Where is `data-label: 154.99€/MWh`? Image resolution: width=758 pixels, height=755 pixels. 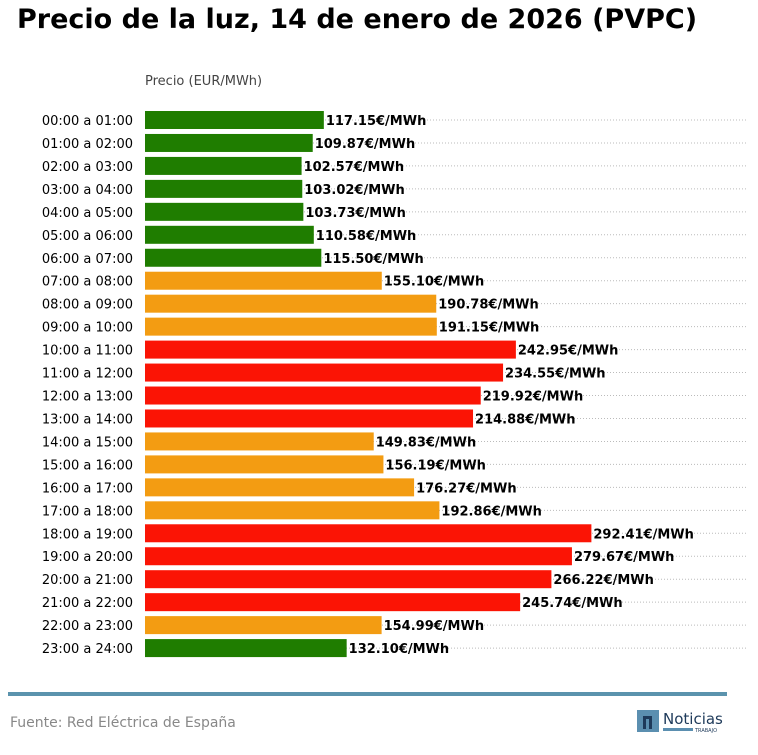
data-label: 154.99€/MWh is located at coordinates (434, 626).